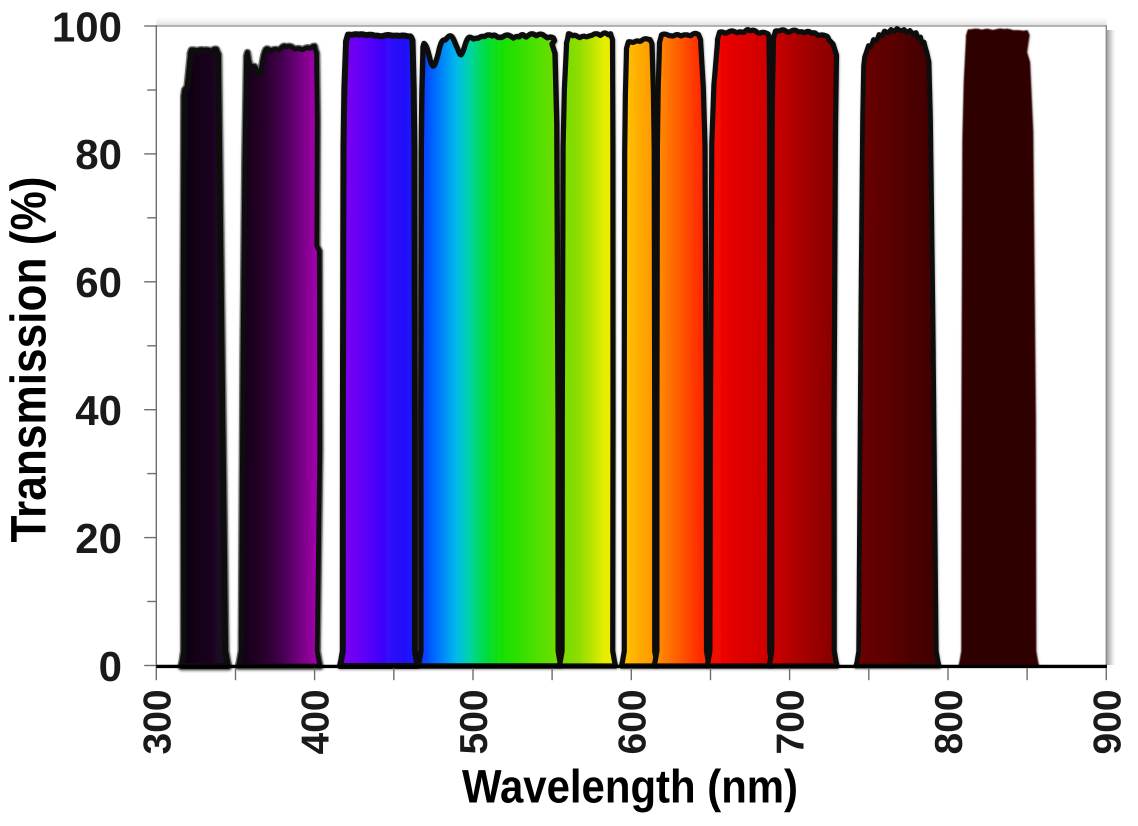 This screenshot has width=1138, height=826. I want to click on svg-text: 40, so click(98, 410).